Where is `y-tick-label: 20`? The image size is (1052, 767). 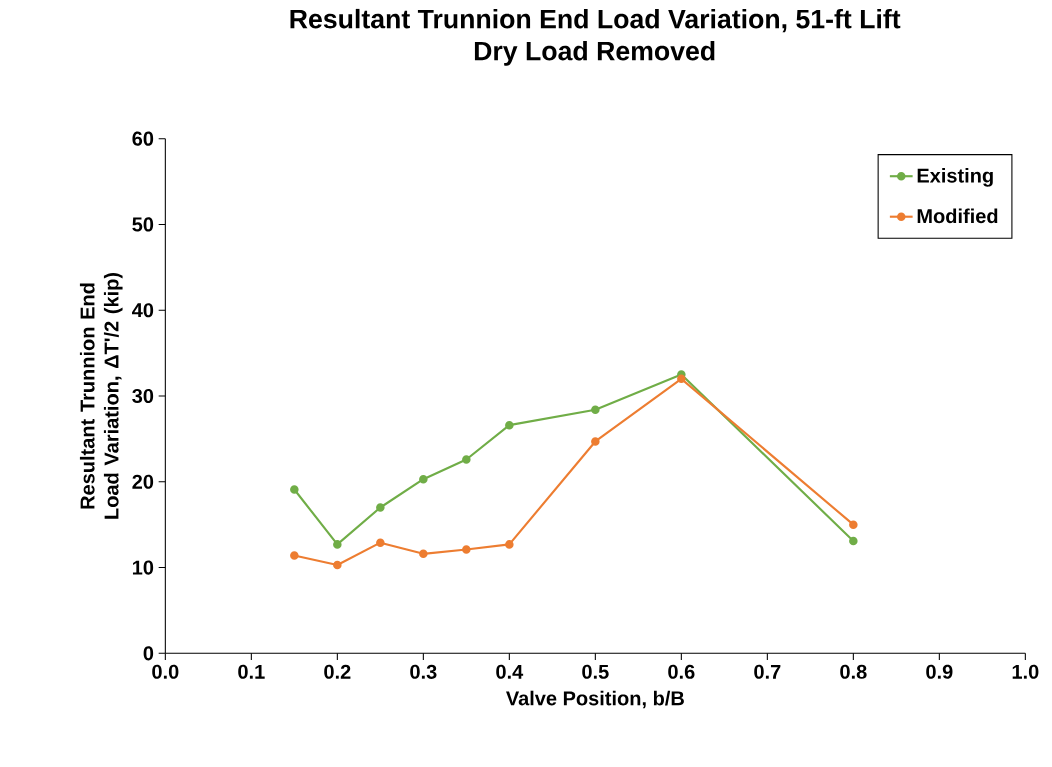
y-tick-label: 20 is located at coordinates (143, 481).